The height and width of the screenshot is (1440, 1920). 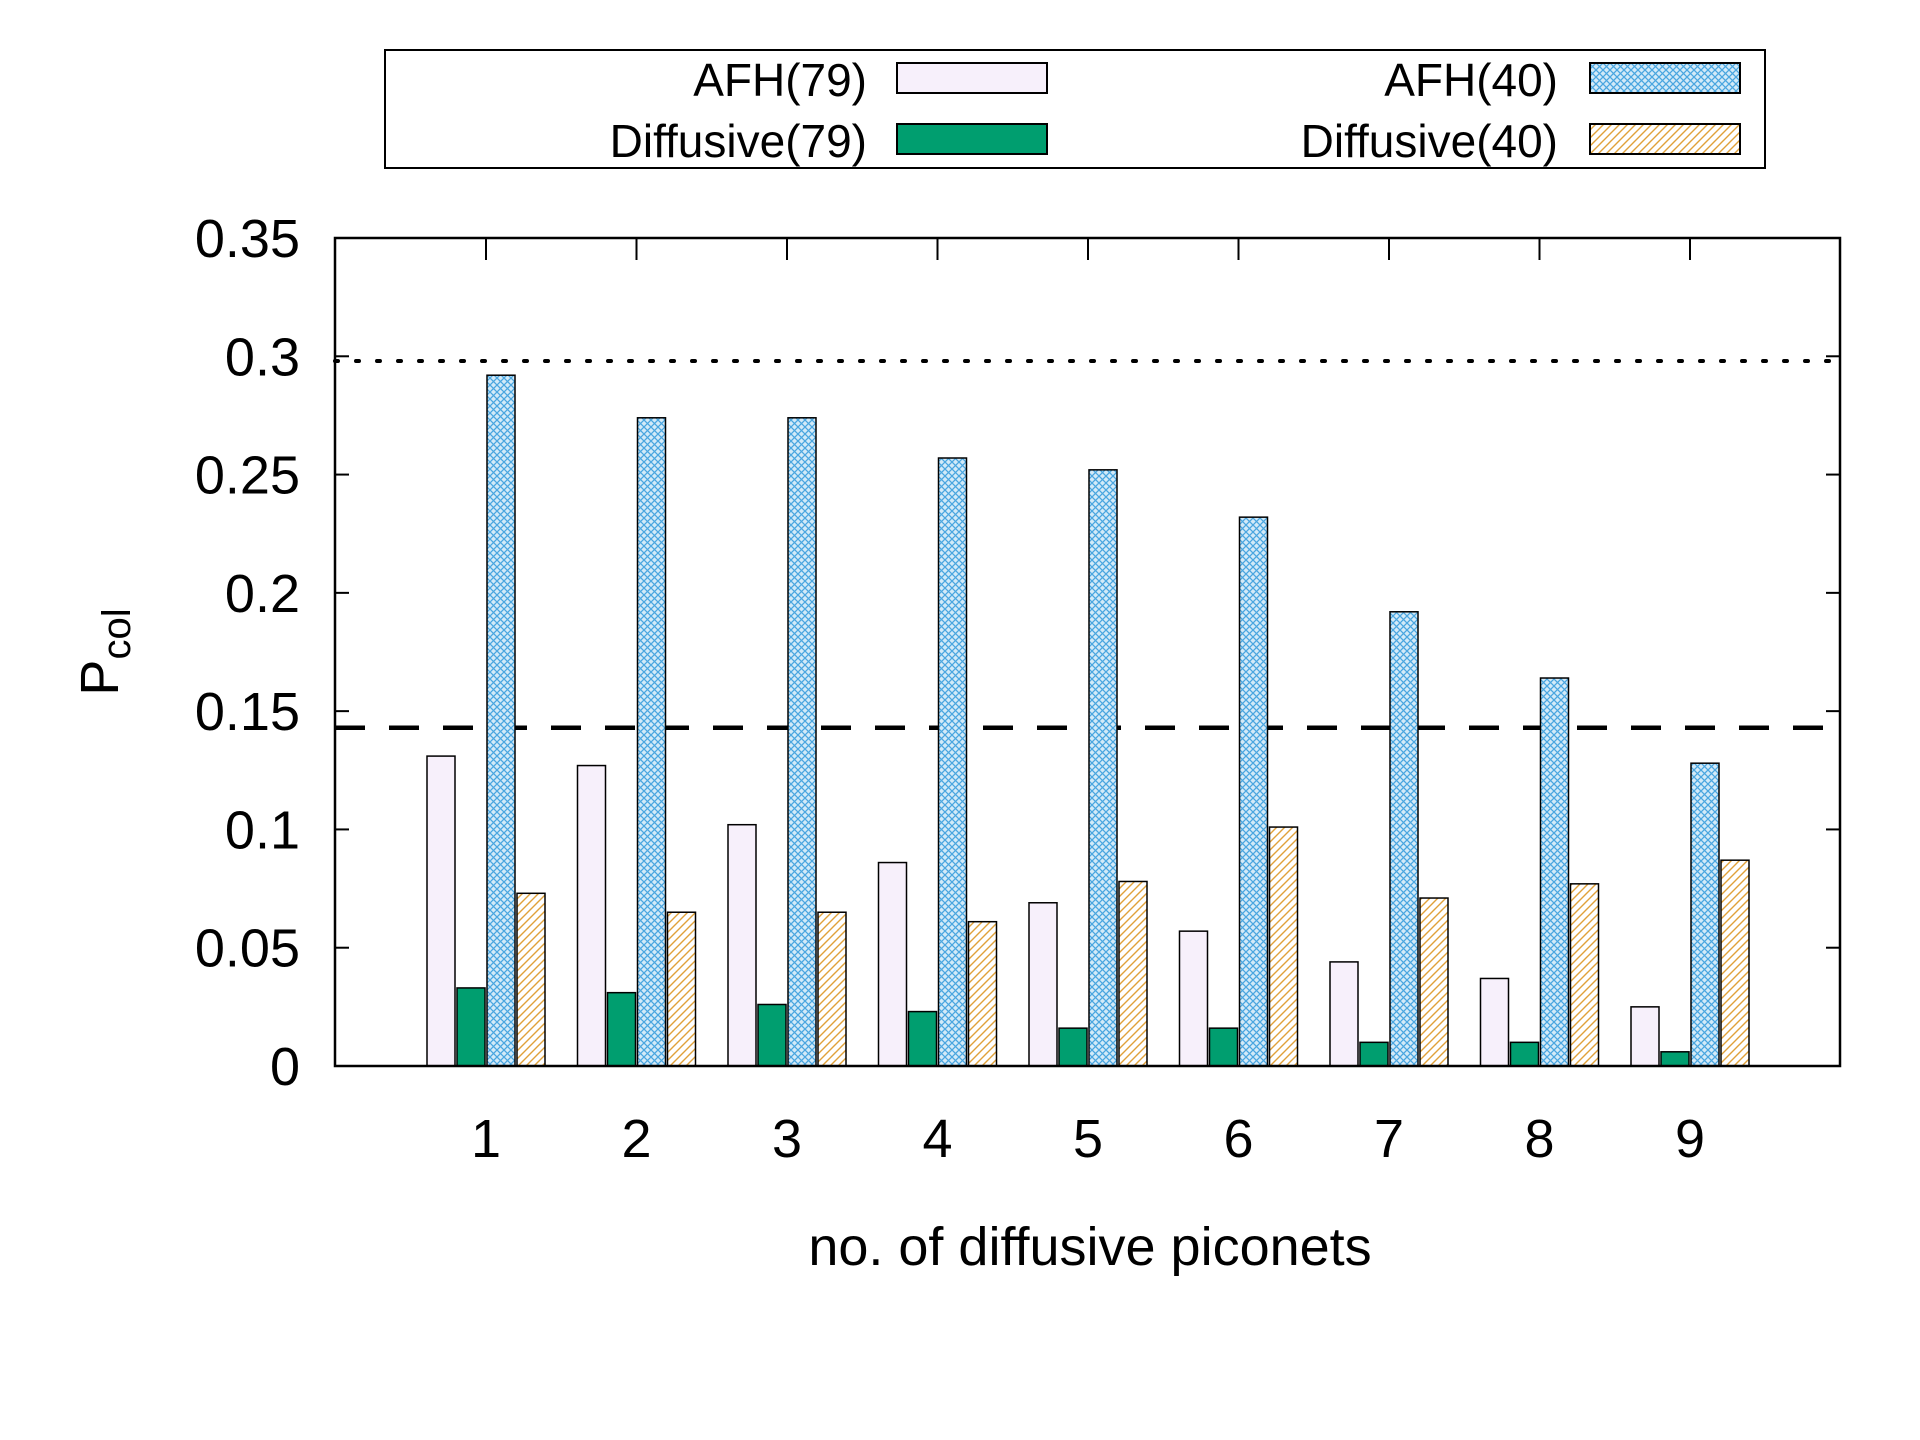 What do you see at coordinates (262, 830) in the screenshot?
I see `y-tick-label: 0.1` at bounding box center [262, 830].